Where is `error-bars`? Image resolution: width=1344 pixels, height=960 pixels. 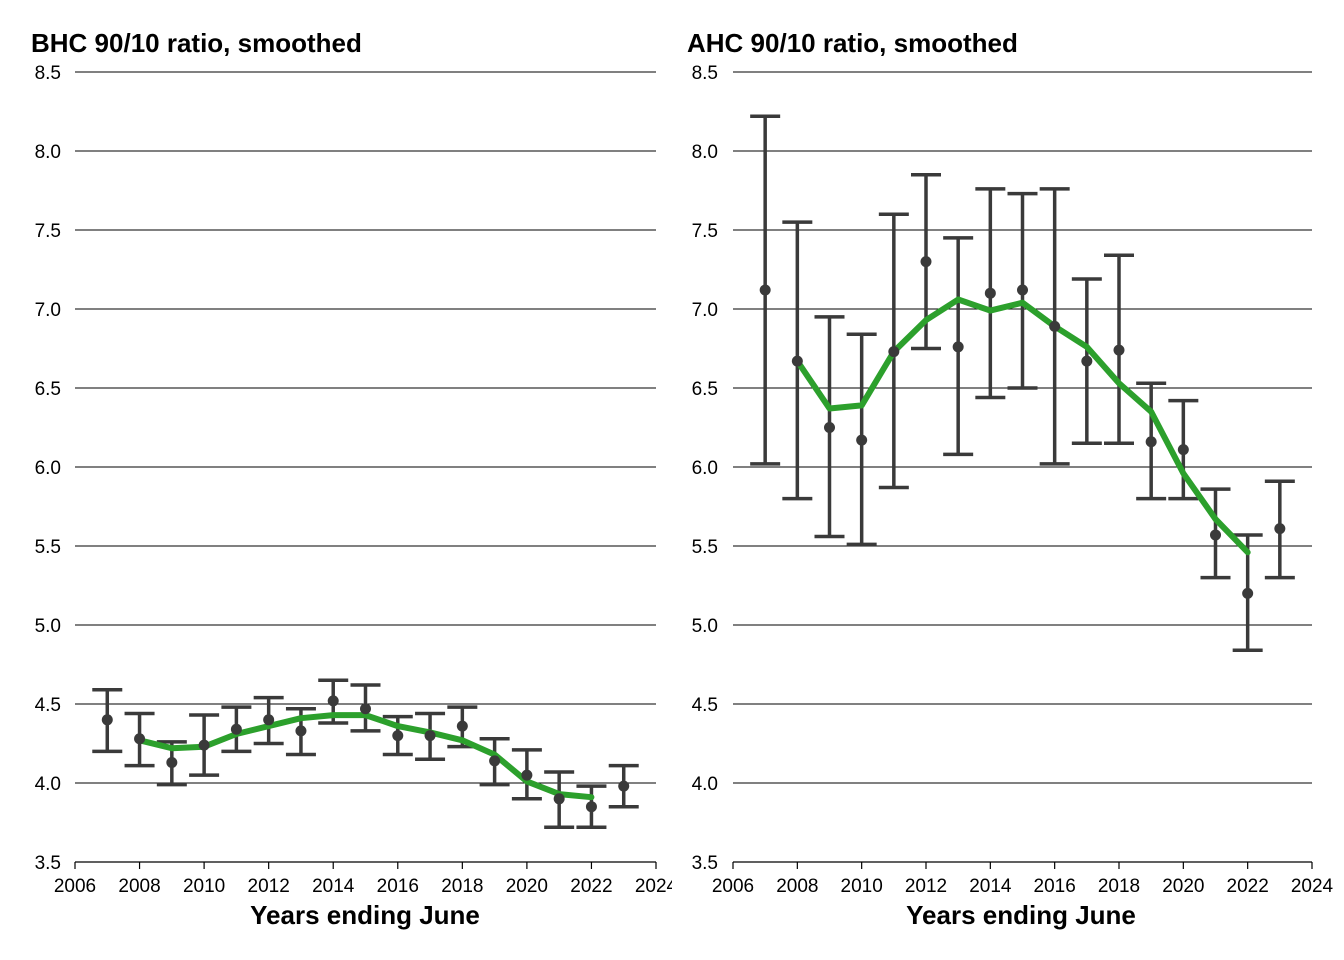
error-bars is located at coordinates (365, 753).